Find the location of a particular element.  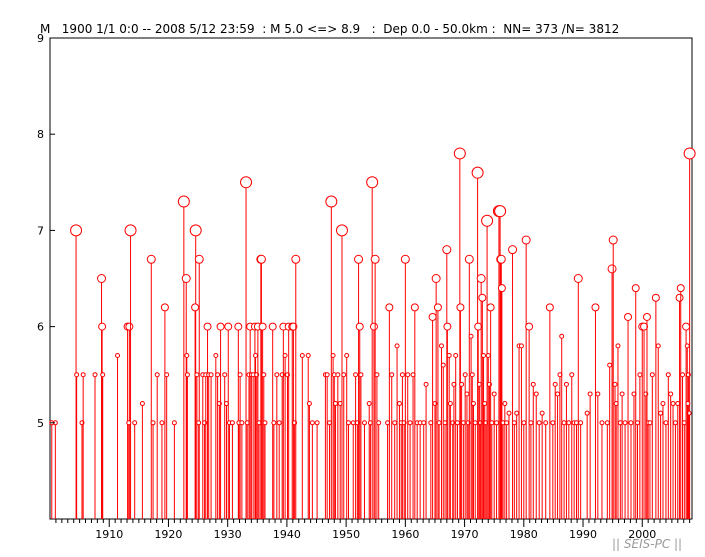

x-tick-label: 1990 is located at coordinates (583, 534).